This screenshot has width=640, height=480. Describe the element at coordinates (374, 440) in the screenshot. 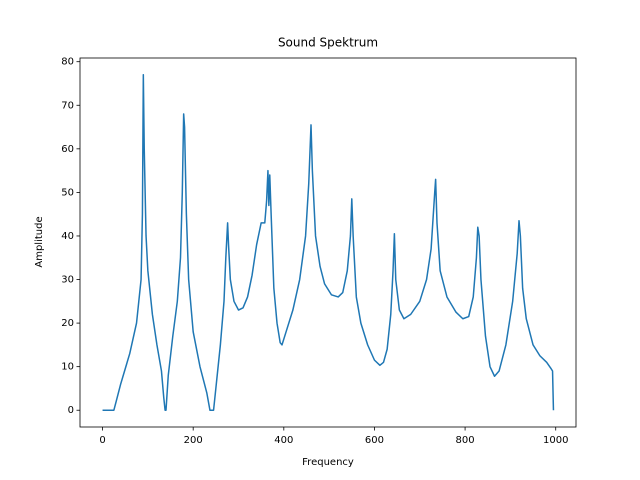

I see `x-tick-label: 600` at that location.